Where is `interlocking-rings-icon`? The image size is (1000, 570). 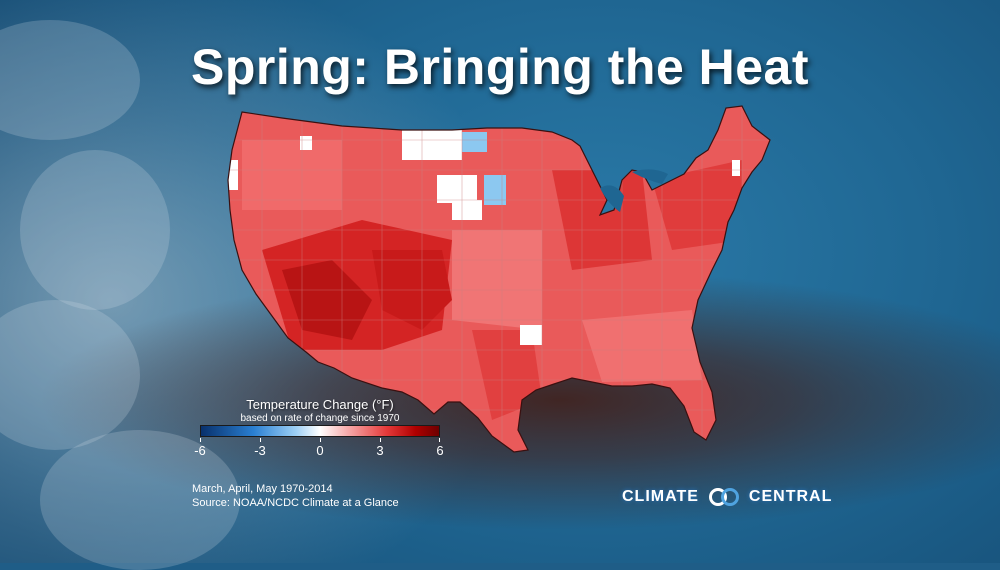 interlocking-rings-icon is located at coordinates (723, 497).